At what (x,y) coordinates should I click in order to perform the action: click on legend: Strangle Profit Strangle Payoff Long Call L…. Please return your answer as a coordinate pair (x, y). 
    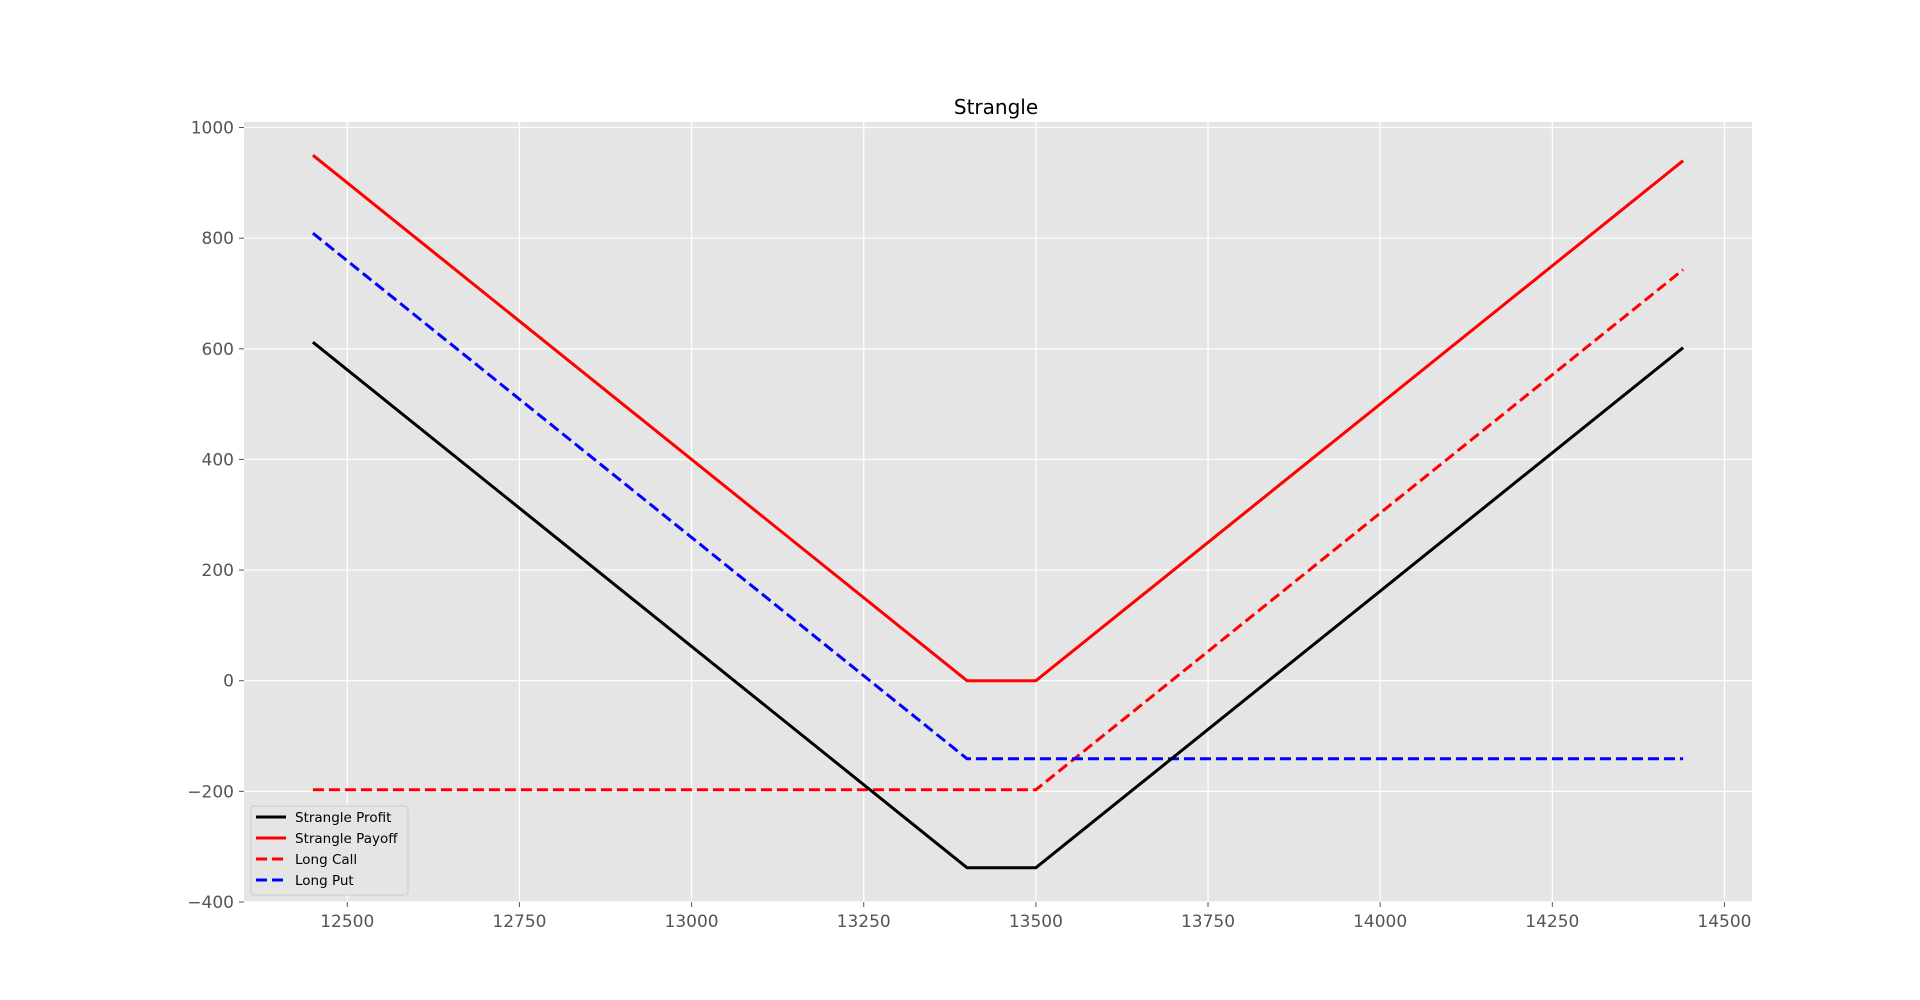
    Looking at the image, I should click on (329, 850).